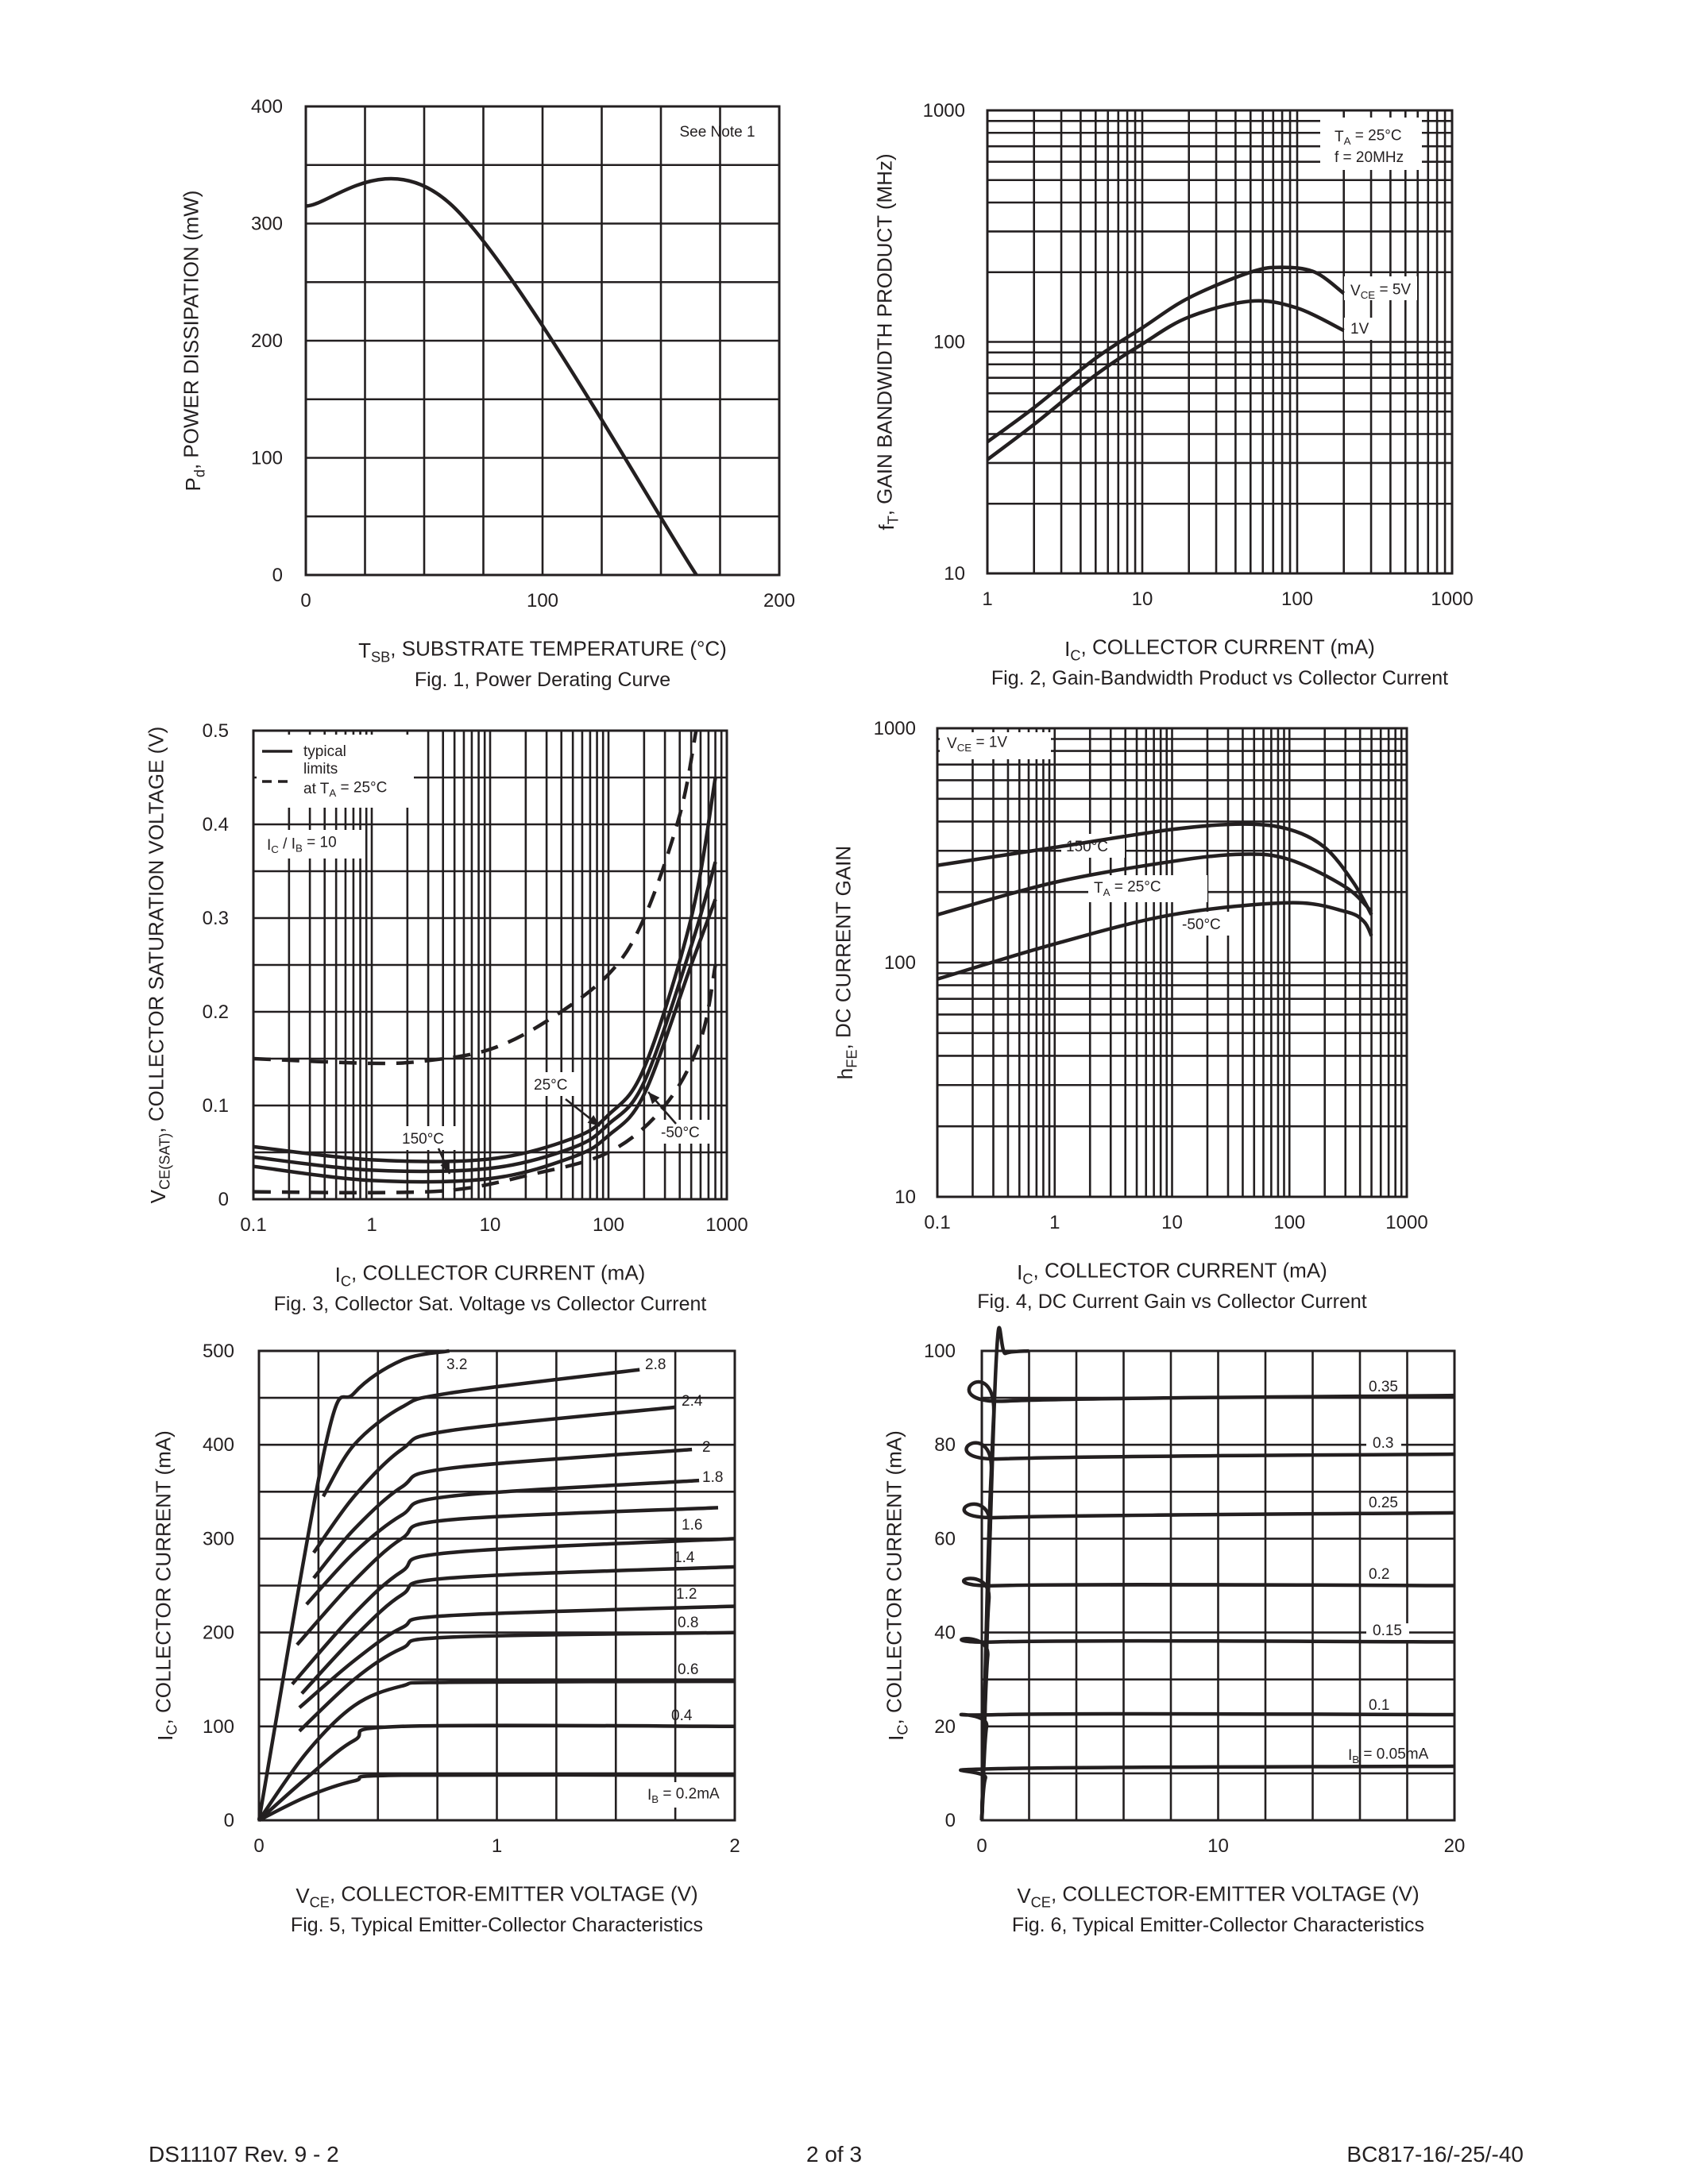 The width and height of the screenshot is (1688, 2184). I want to click on subscript: FE, so click(852, 1058).